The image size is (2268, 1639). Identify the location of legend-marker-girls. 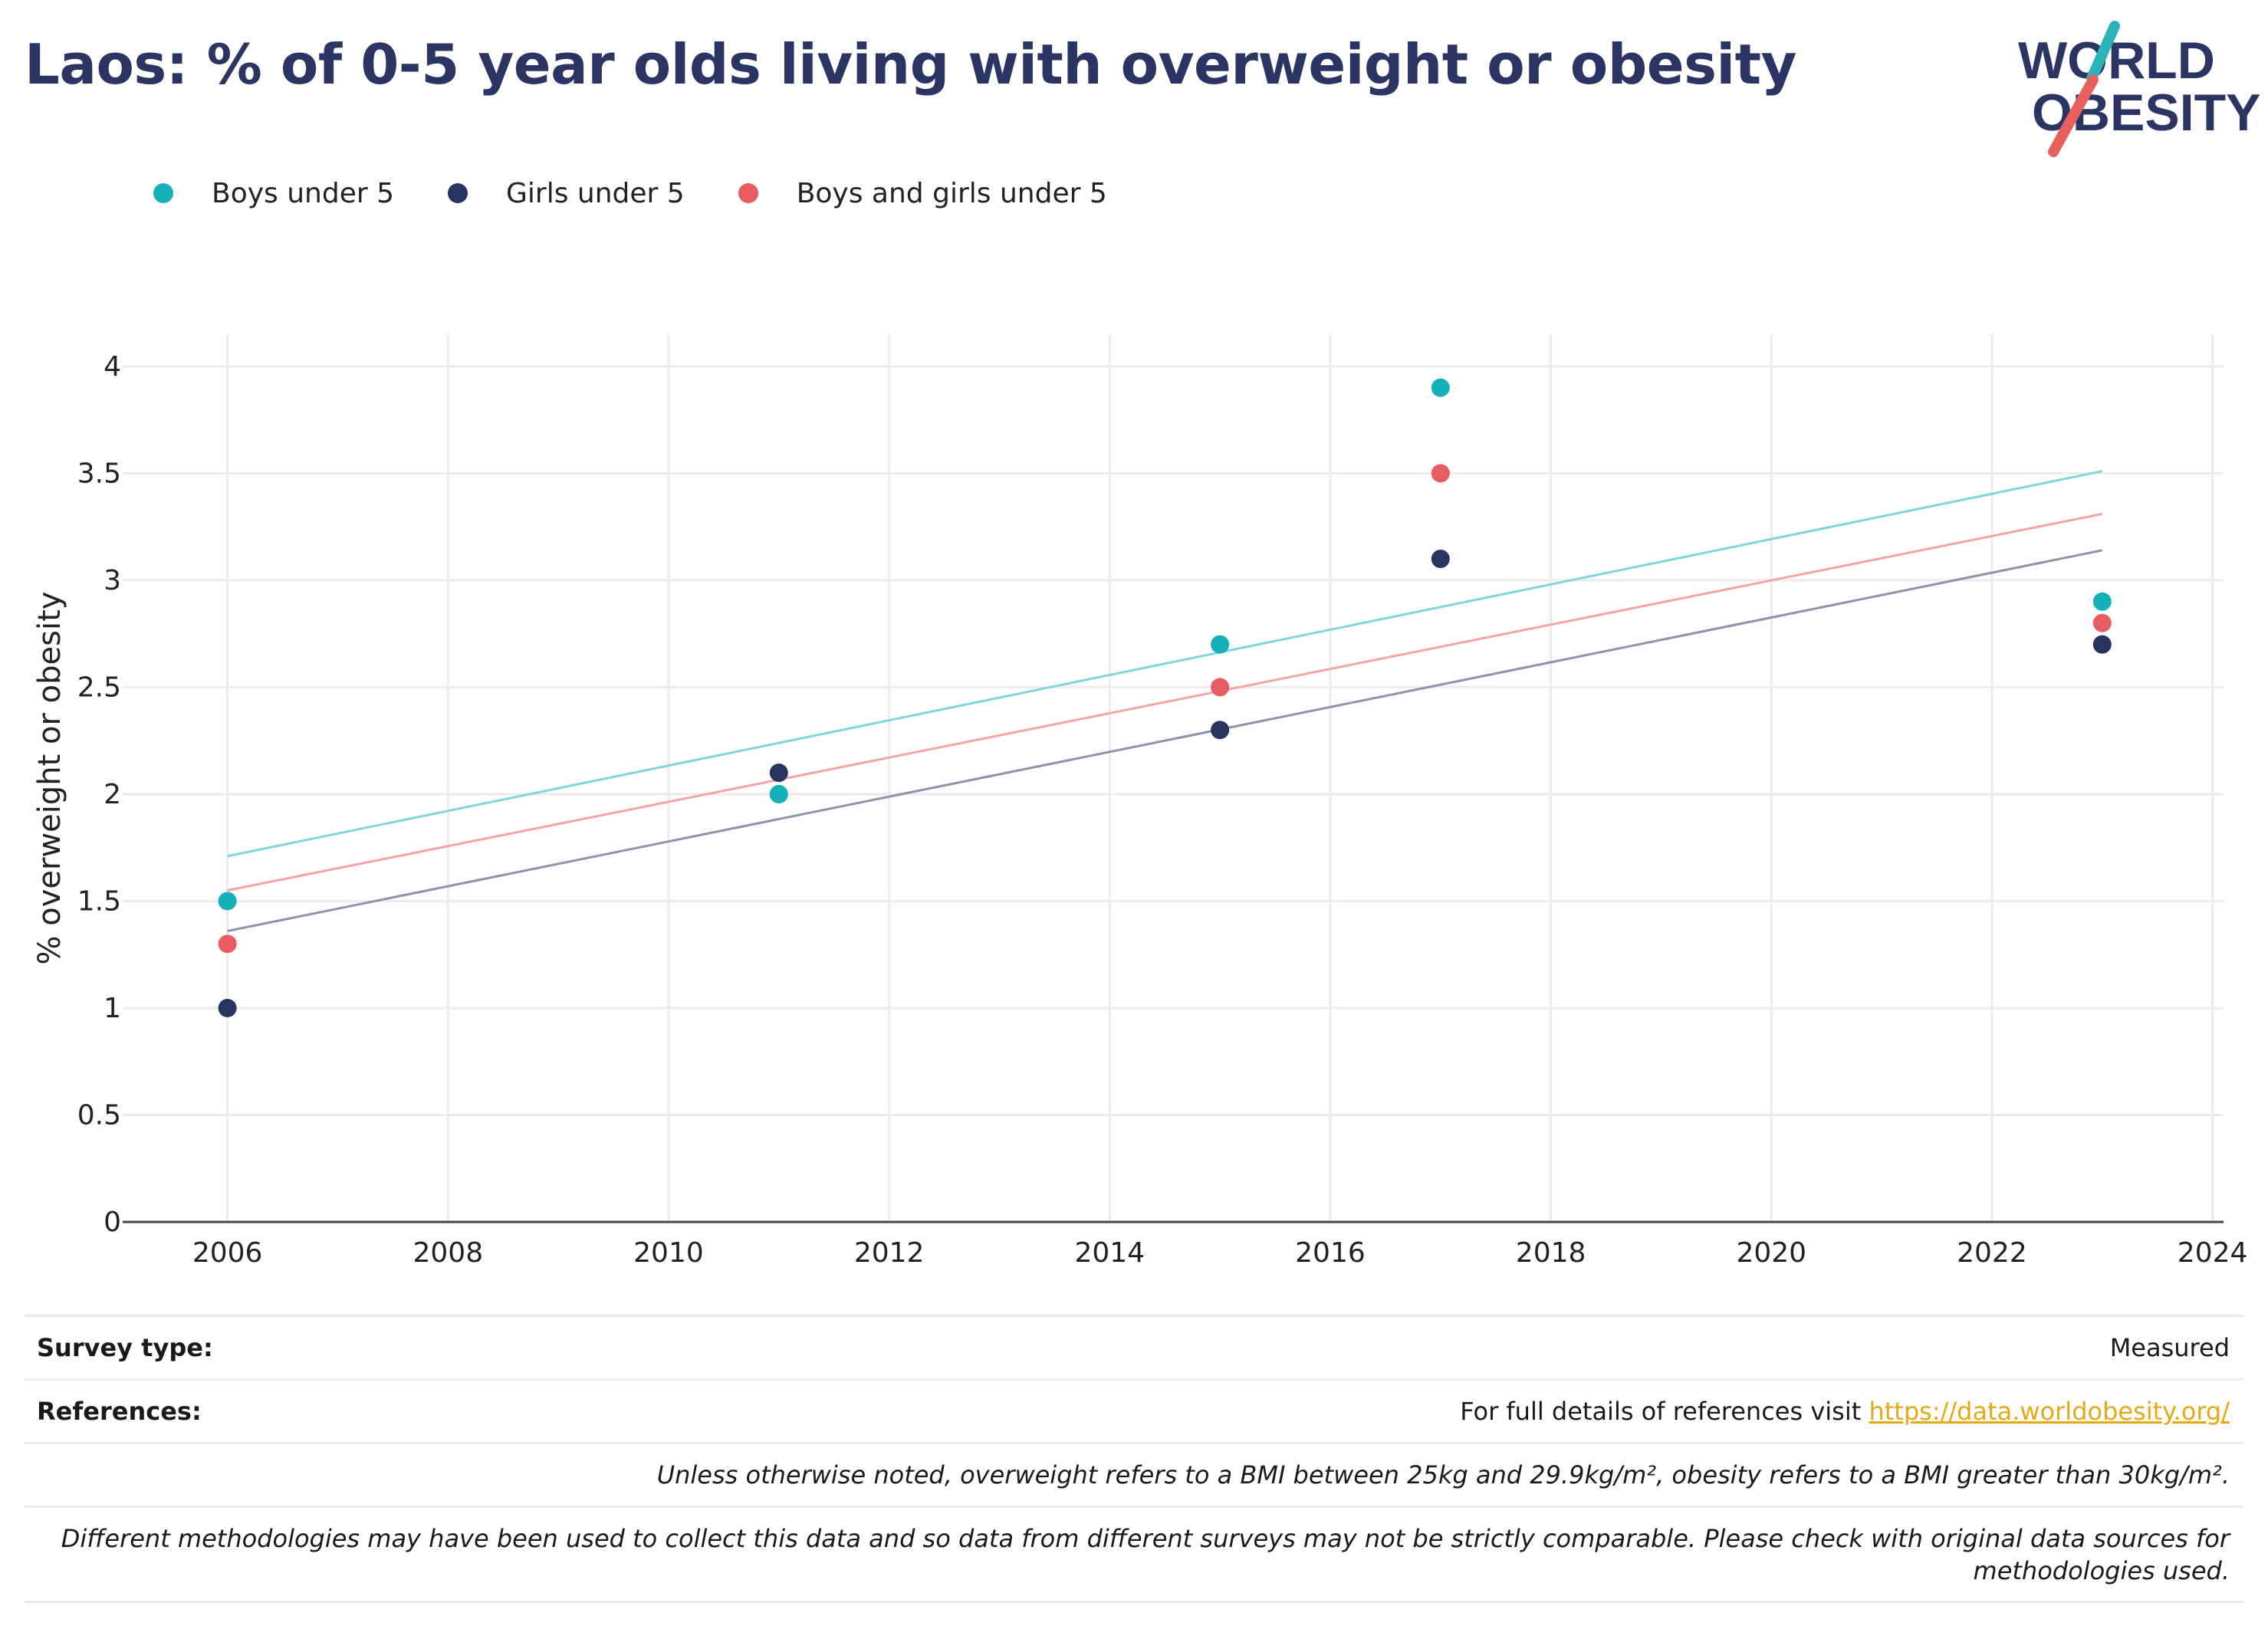
(458, 193).